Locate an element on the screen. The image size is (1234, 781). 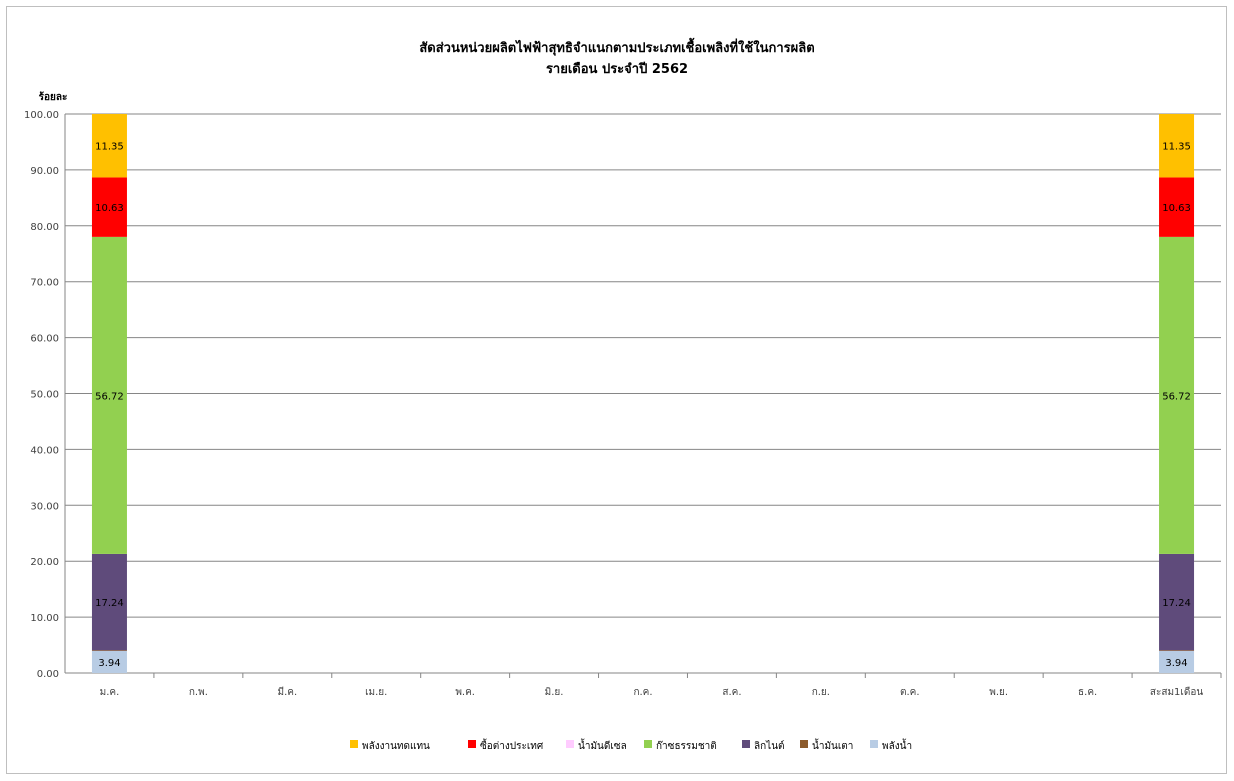
y-tick-label: 80.00 is located at coordinates (44, 227).